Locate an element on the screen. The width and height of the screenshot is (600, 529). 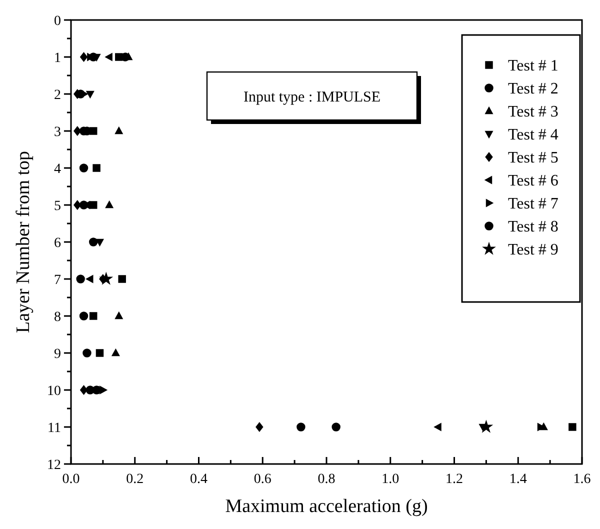
y-tick-label: 5 is located at coordinates (57, 206).